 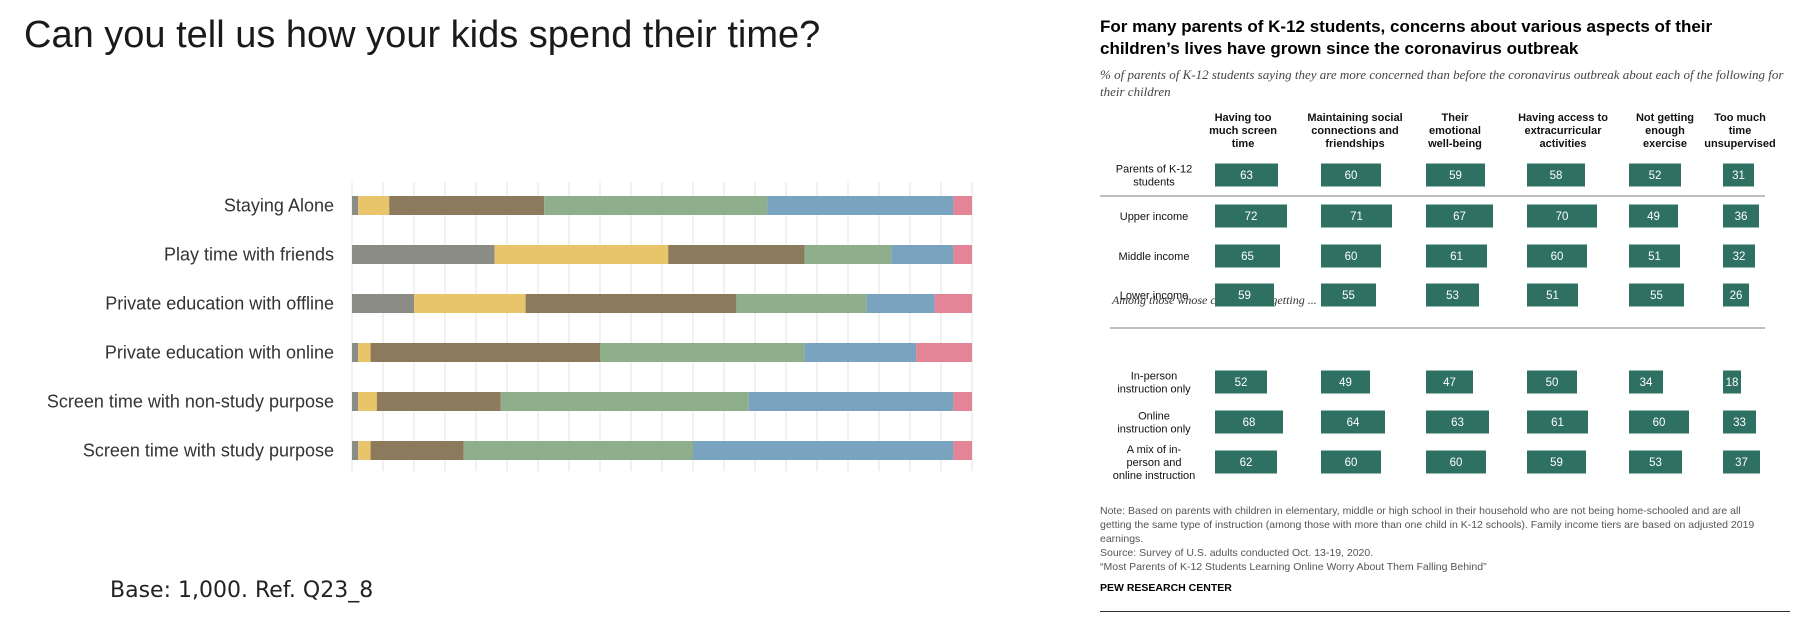 I want to click on column-header: connections and, so click(x=1354, y=131).